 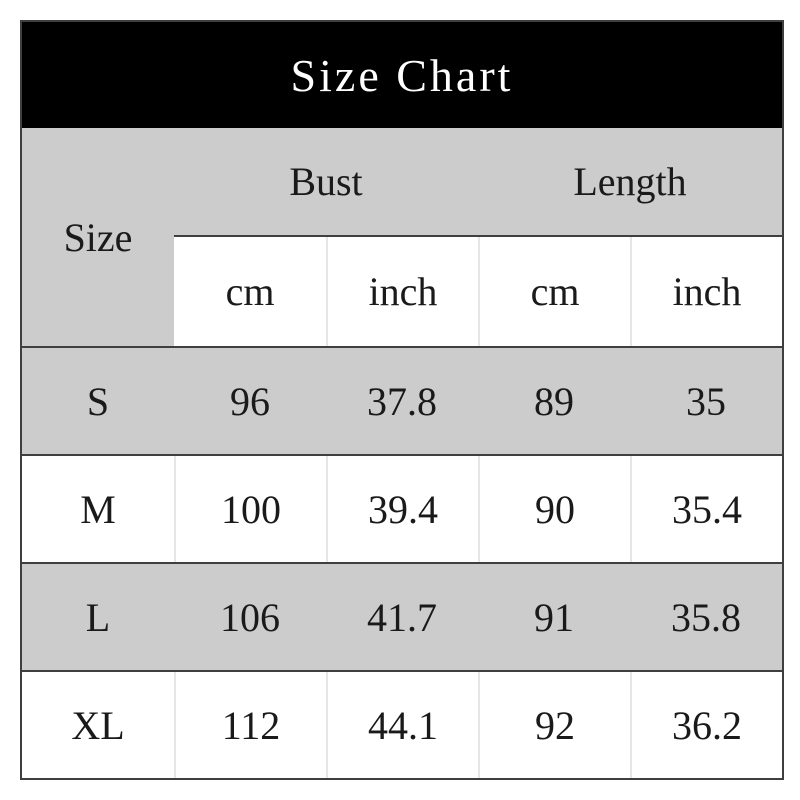 I want to click on cell-length-cm: 92, so click(x=554, y=725).